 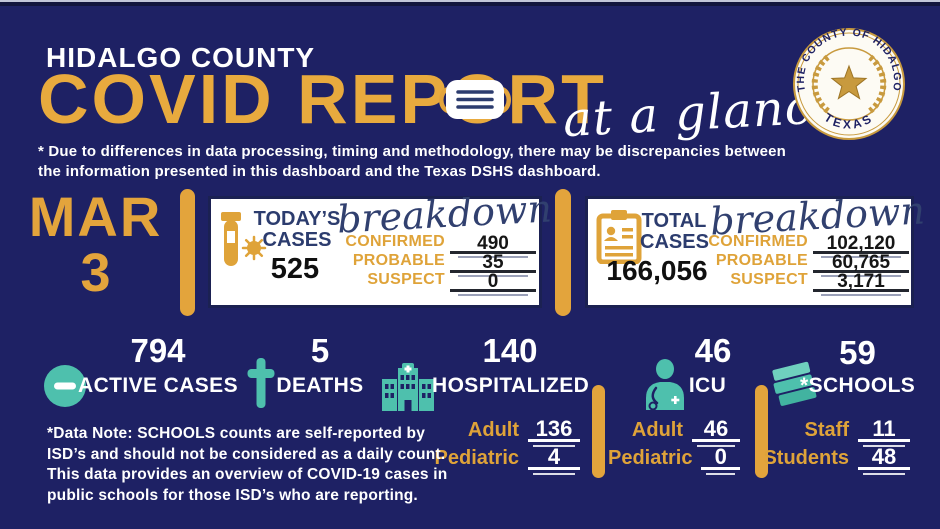 What do you see at coordinates (158, 385) in the screenshot?
I see `active-cases-label: ACTIVE CASES` at bounding box center [158, 385].